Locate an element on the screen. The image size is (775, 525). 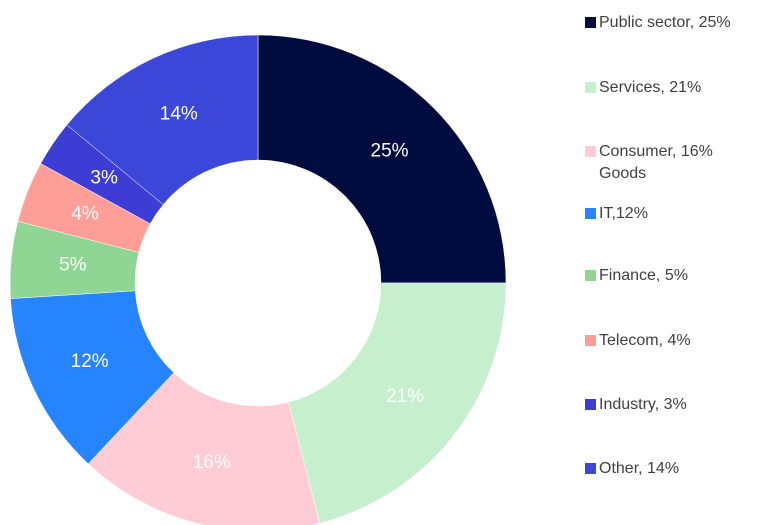
legend-label: Finance, 5% is located at coordinates (643, 275).